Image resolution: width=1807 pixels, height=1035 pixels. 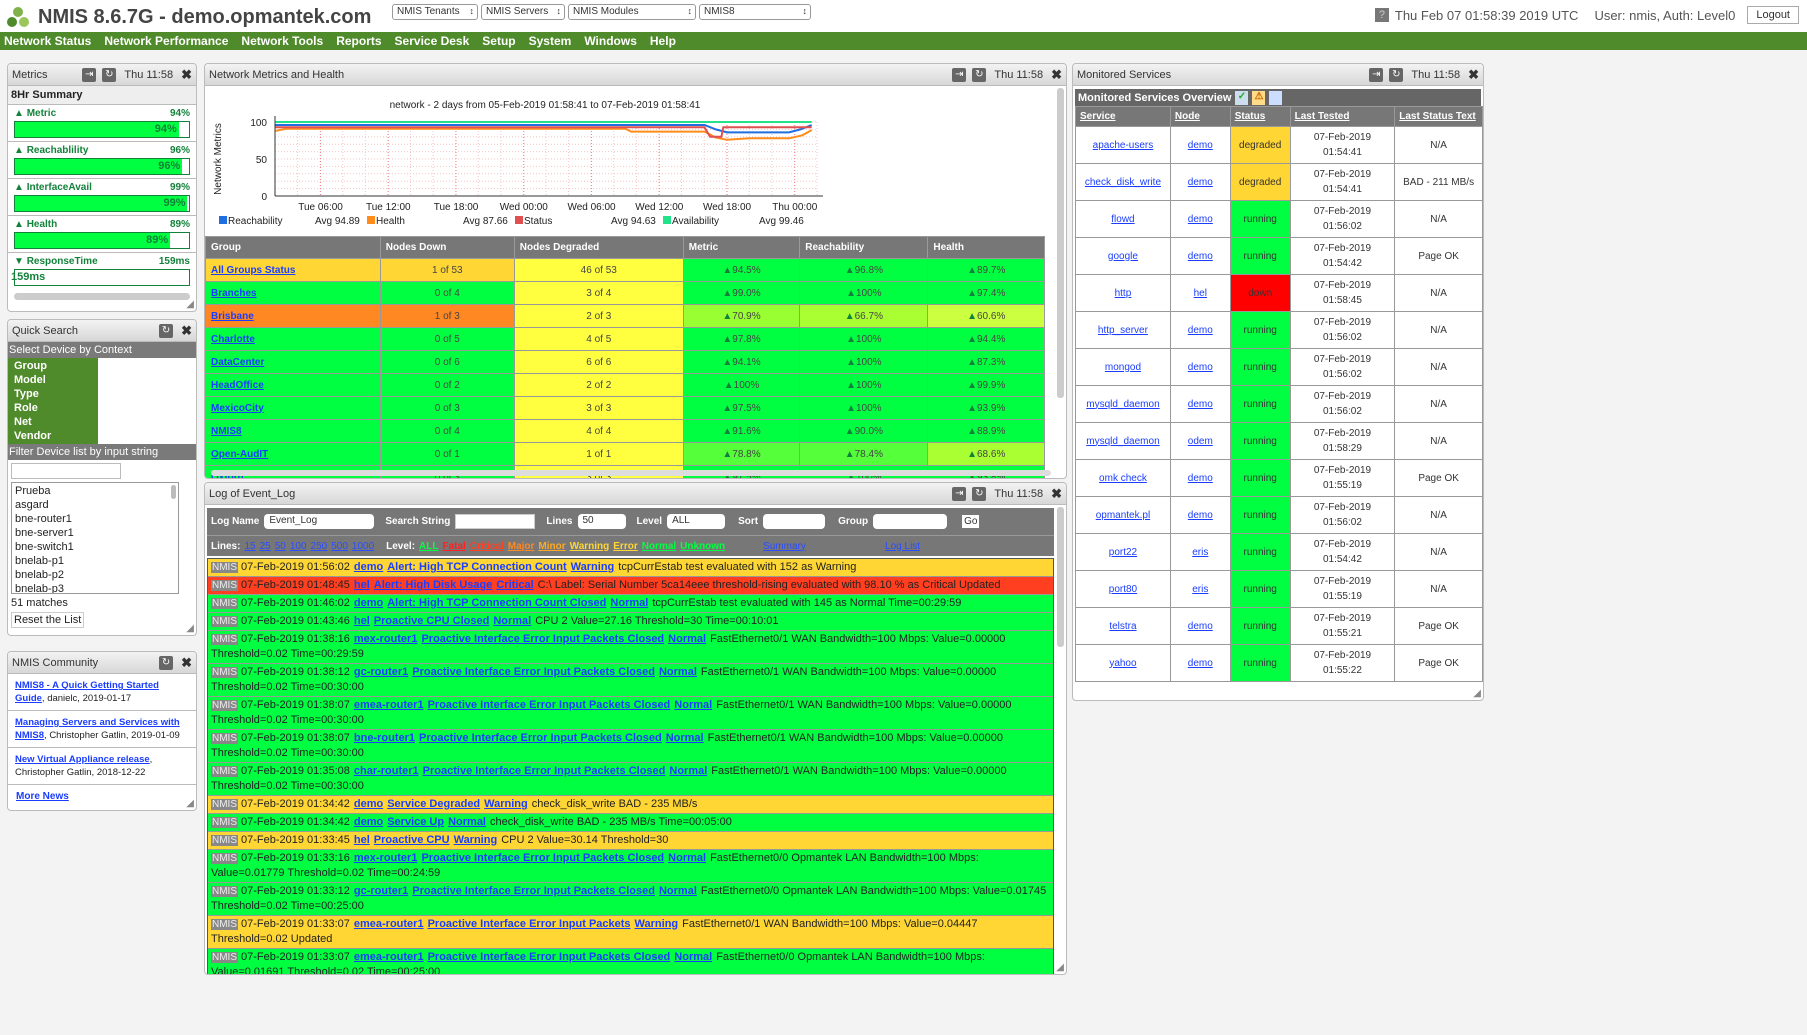 What do you see at coordinates (23, 422) in the screenshot?
I see `context-net: Net` at bounding box center [23, 422].